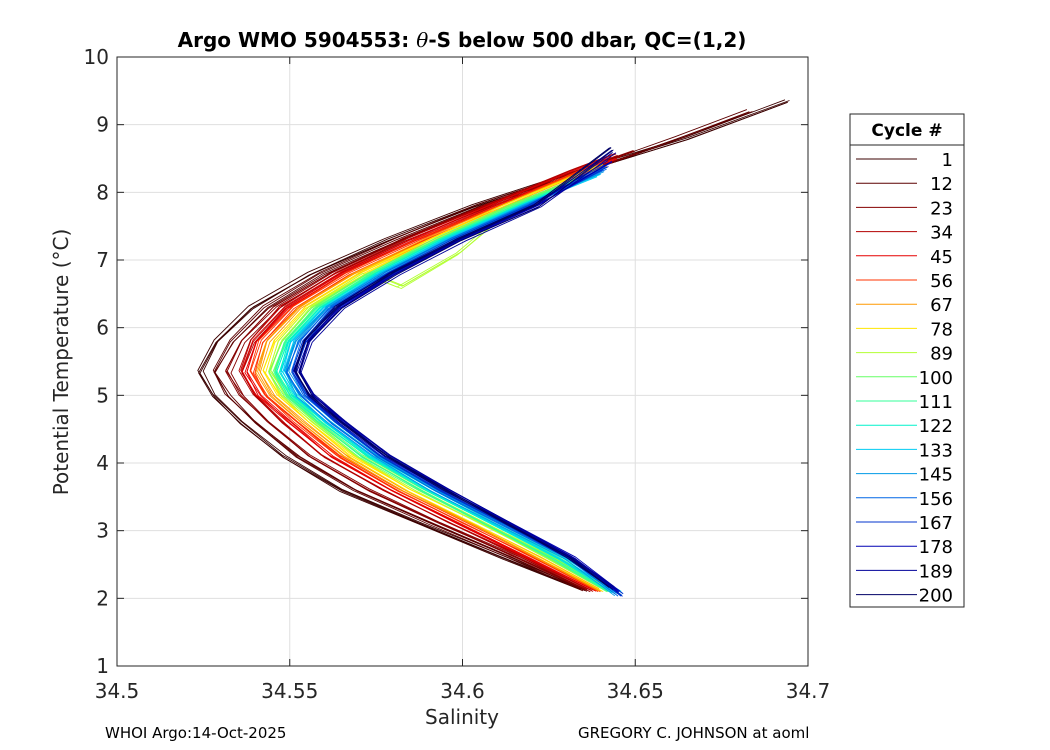  What do you see at coordinates (904, 450) in the screenshot?
I see `legend-item: 133` at bounding box center [904, 450].